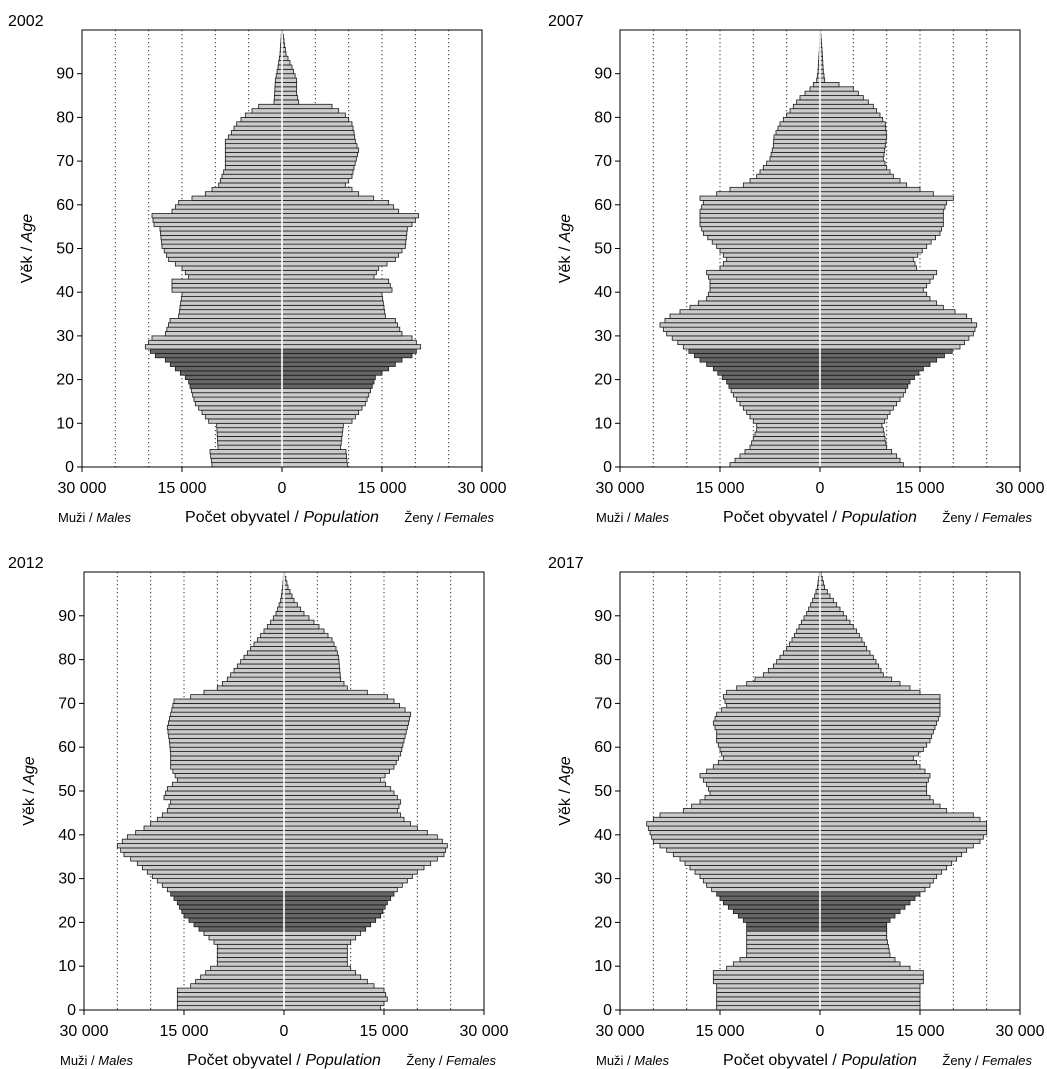  I want to click on x-tick-label: 15 000, so click(384, 1031).